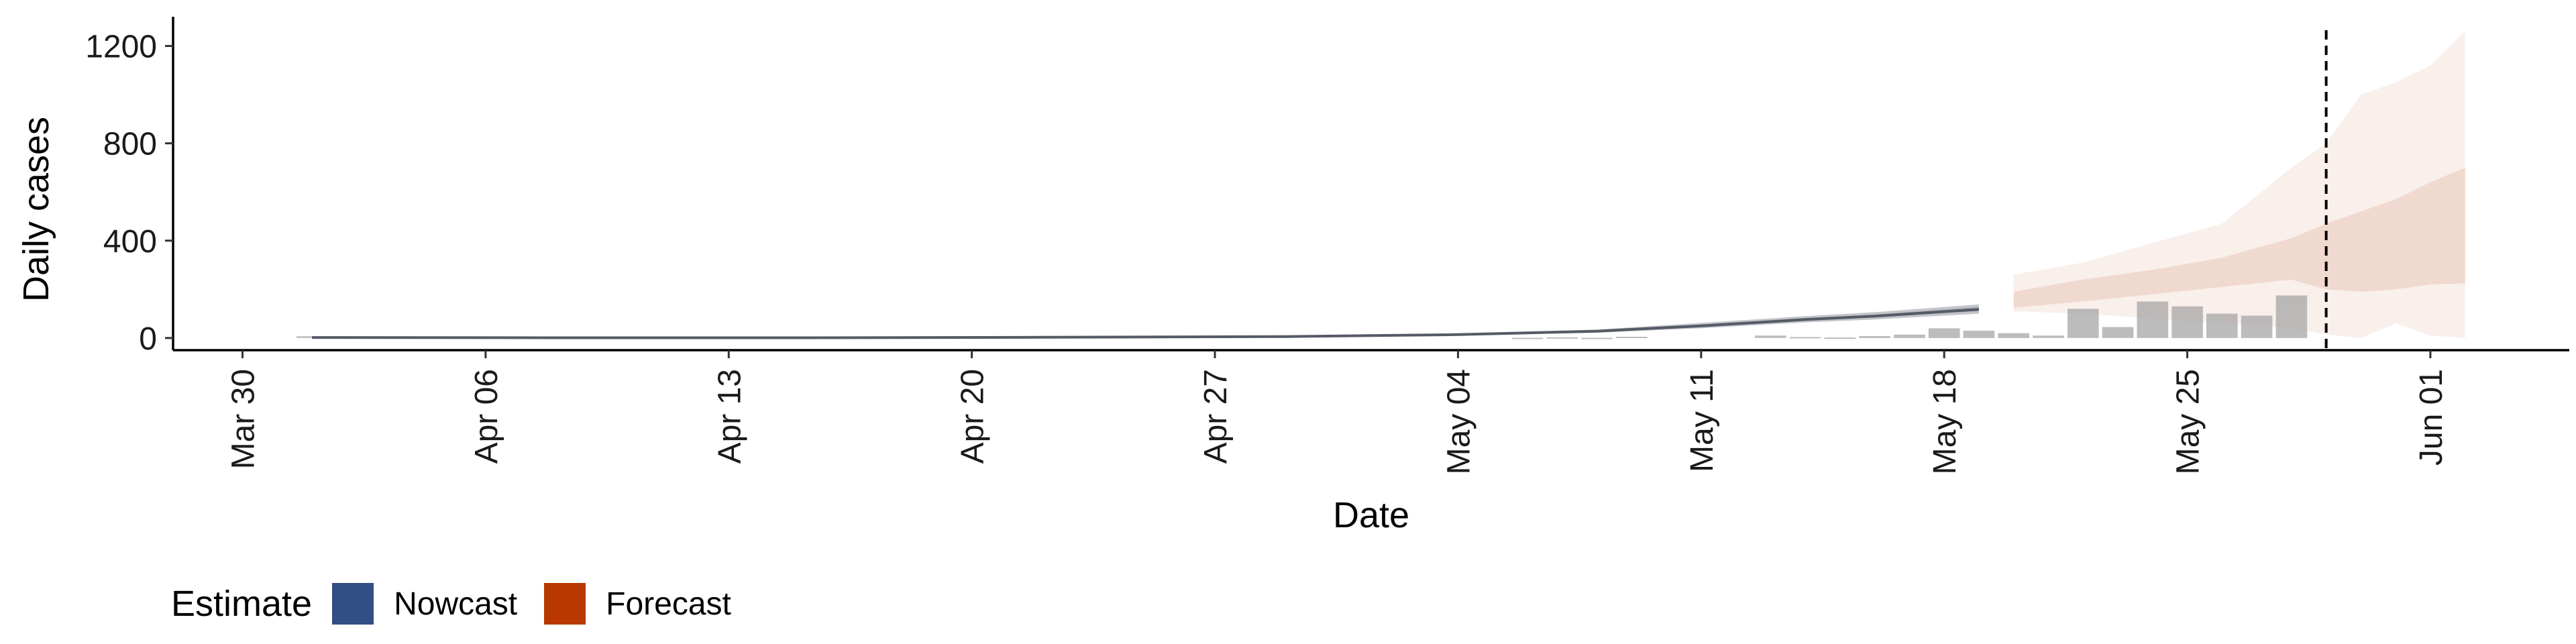 Image resolution: width=2576 pixels, height=644 pixels. Describe the element at coordinates (130, 242) in the screenshot. I see `y-tick-label: 400` at that location.